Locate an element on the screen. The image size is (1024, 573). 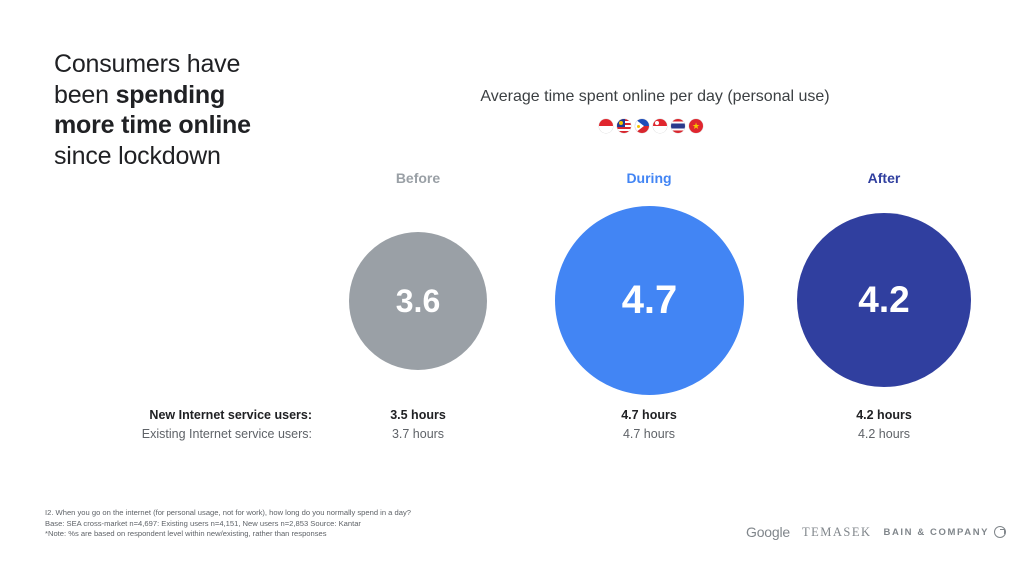
country-flags: ★ is located at coordinates (651, 126).